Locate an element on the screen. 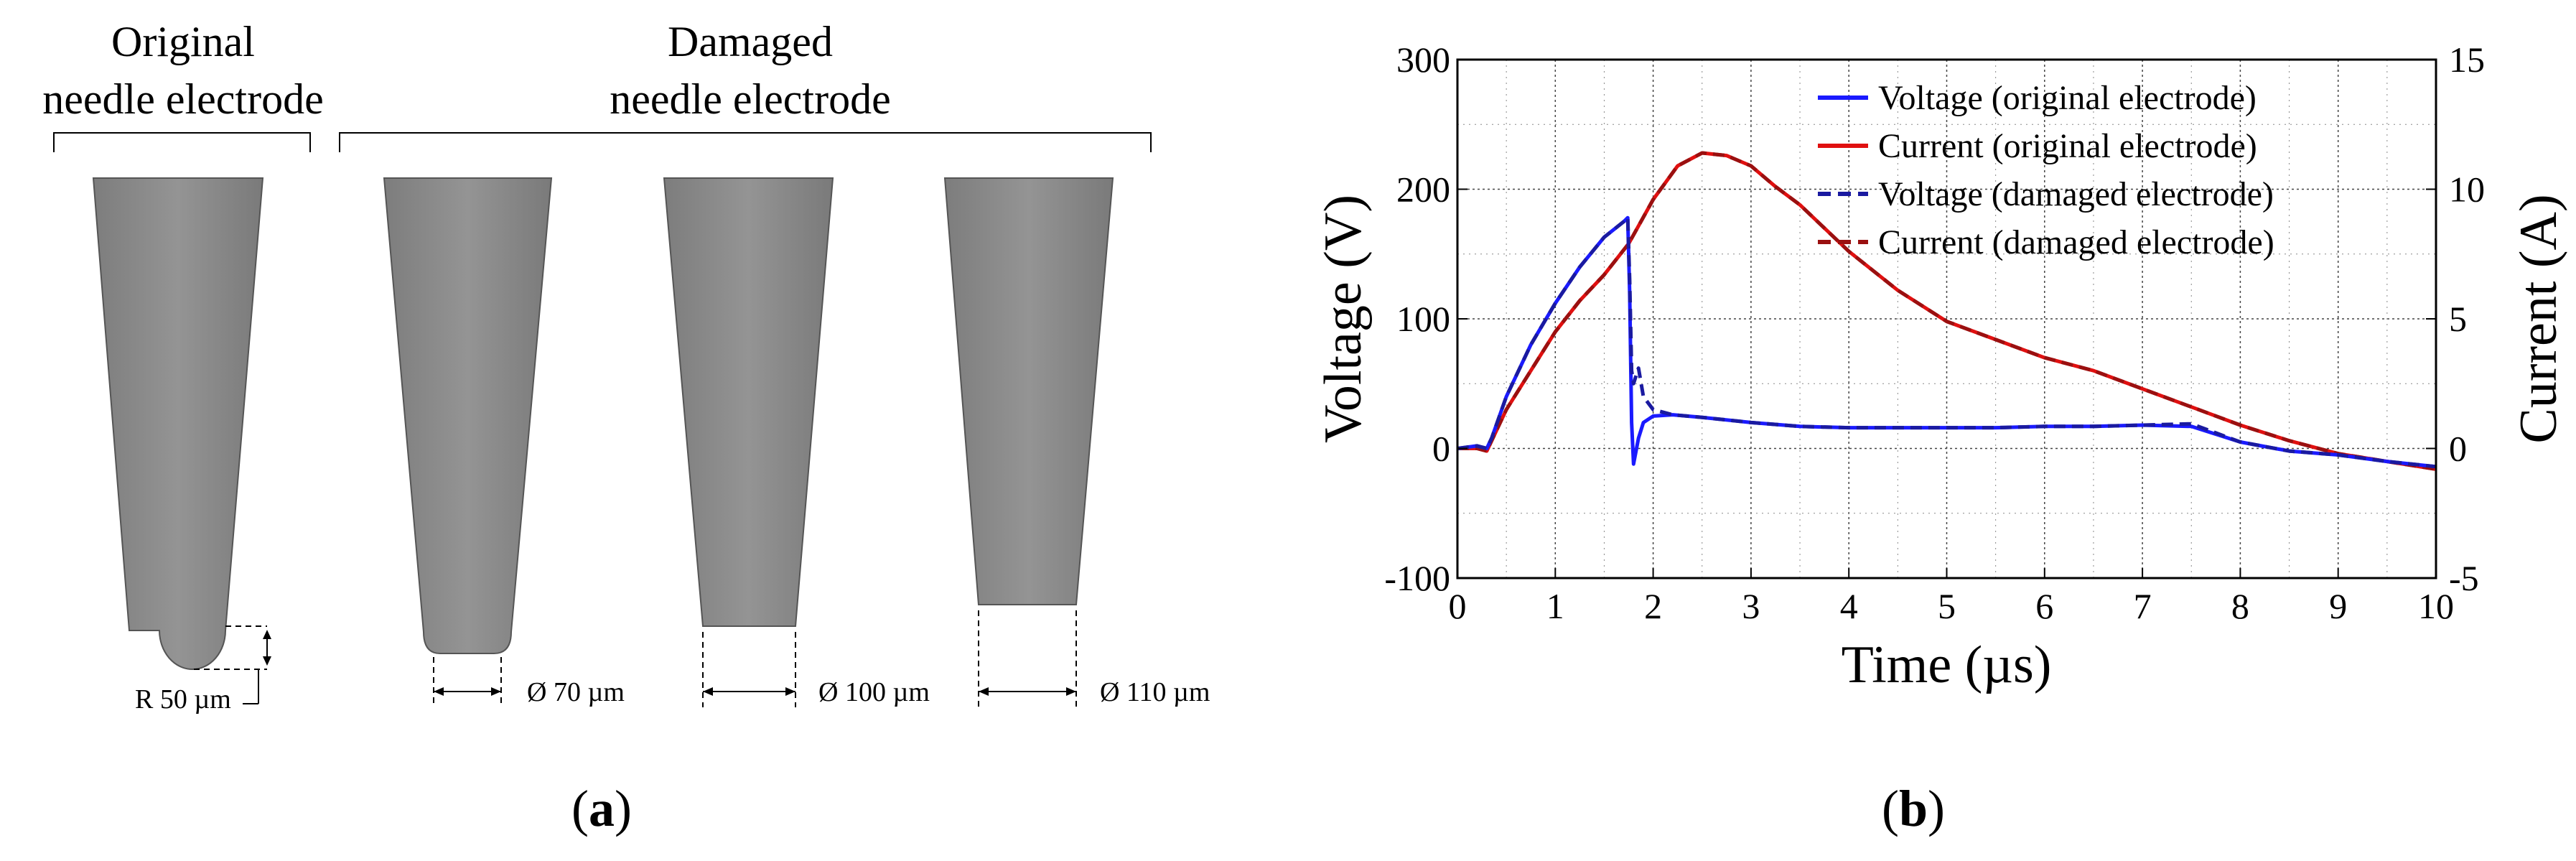  panel-b-label: (b) is located at coordinates (1913, 808).